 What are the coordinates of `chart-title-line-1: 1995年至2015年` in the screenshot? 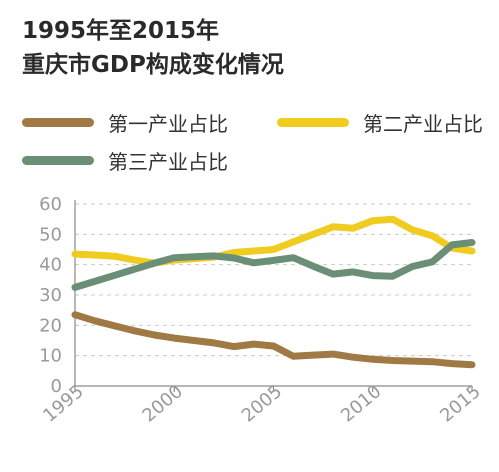 It's located at (121, 31).